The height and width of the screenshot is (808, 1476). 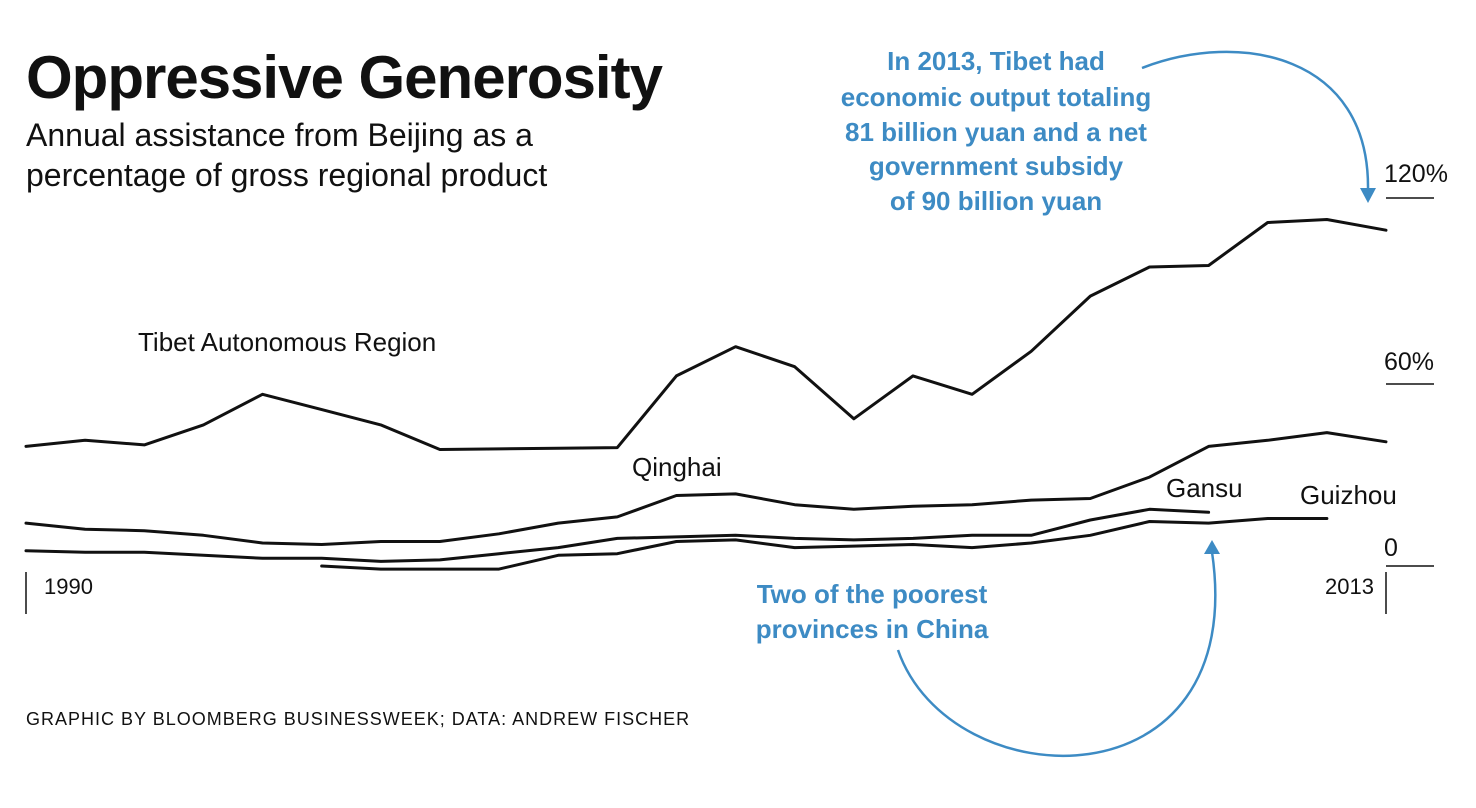 What do you see at coordinates (824, 544) in the screenshot?
I see `guizhou-line` at bounding box center [824, 544].